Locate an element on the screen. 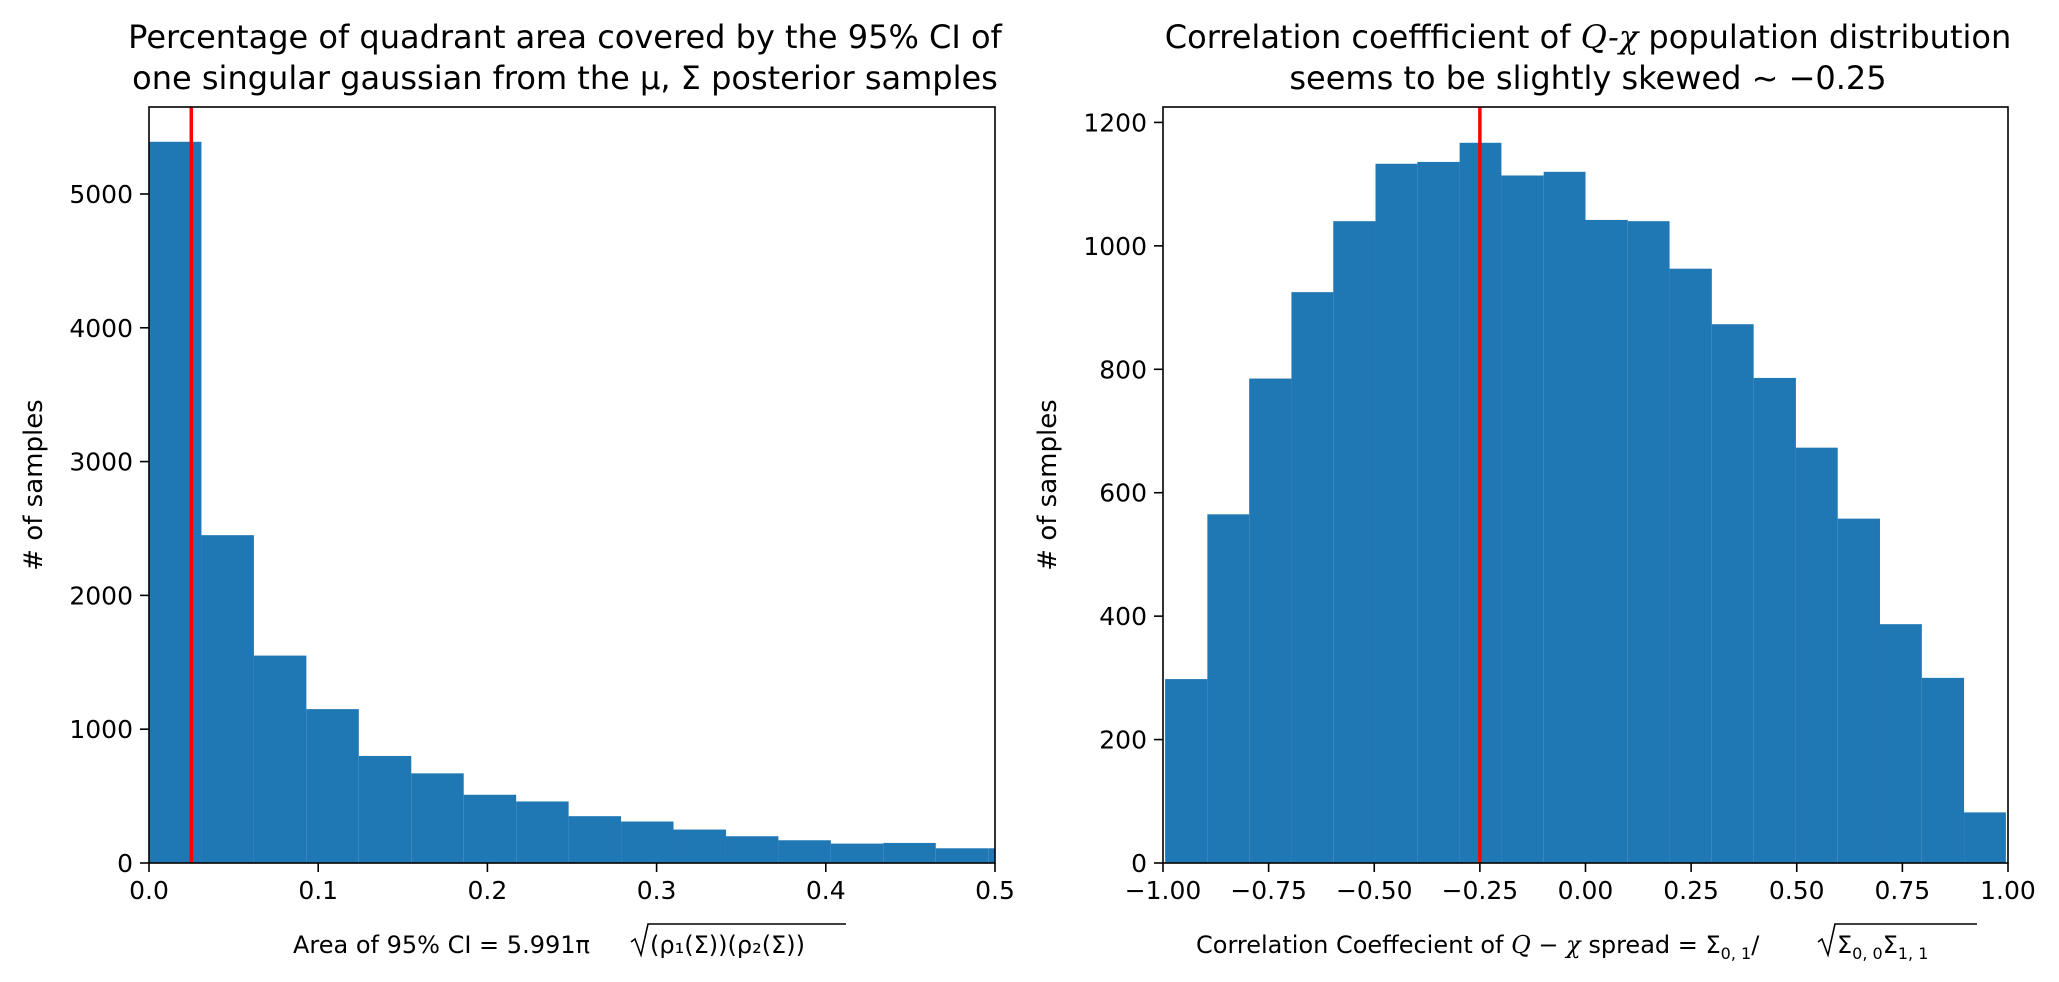  y-tick-label: 600 is located at coordinates (1123, 493).